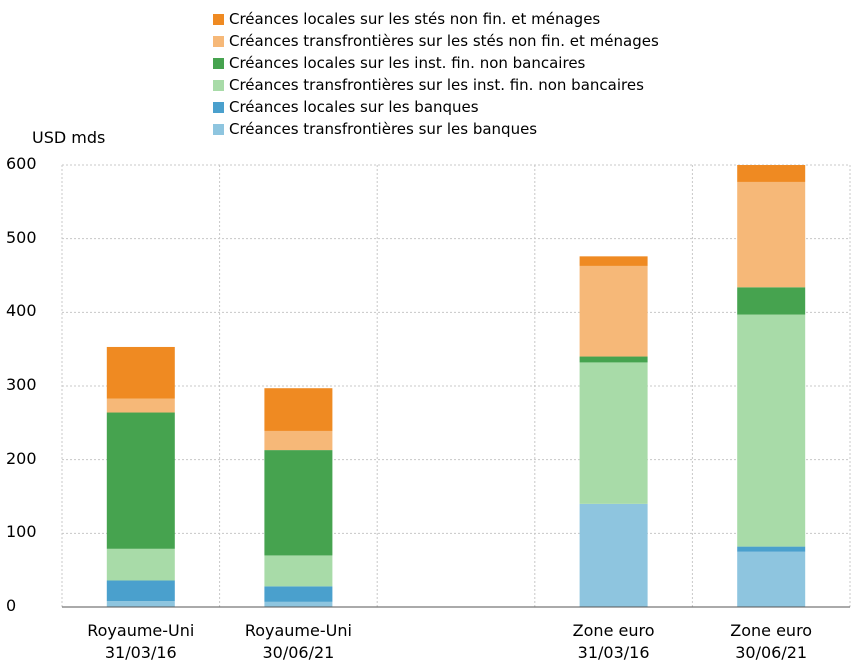 The width and height of the screenshot is (861, 664). I want to click on x-tick-label: Zone euro 31/03/16, so click(614, 642).